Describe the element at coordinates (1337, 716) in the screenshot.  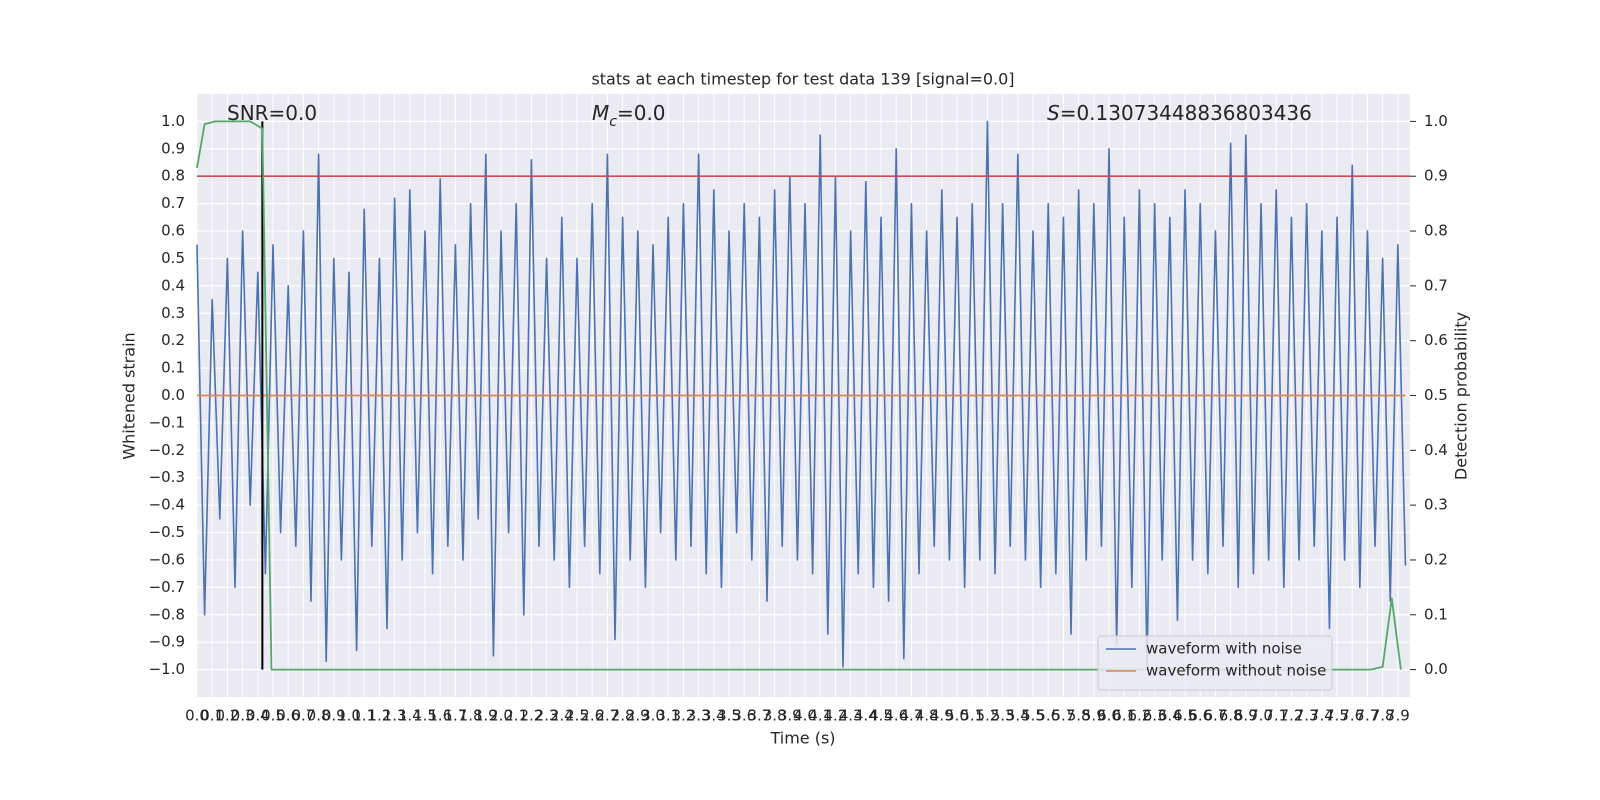
I see `x-tick-label: 7.5` at that location.